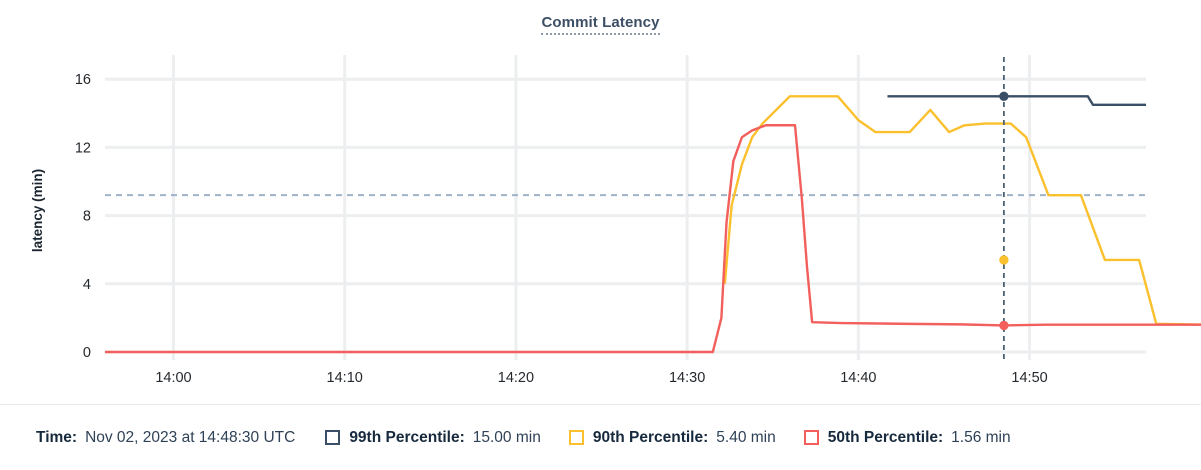  I want to click on y-axis-title: latency (min), so click(37, 210).